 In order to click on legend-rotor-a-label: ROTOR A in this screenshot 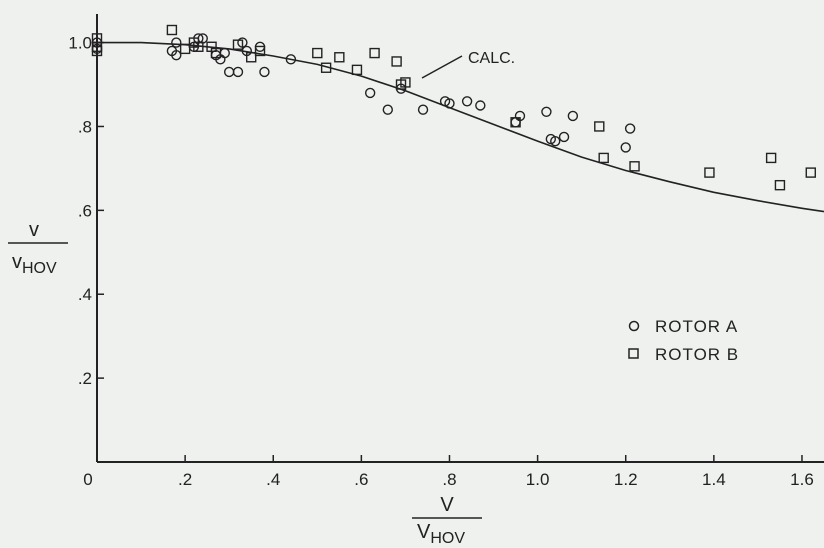, I will do `click(696, 326)`.